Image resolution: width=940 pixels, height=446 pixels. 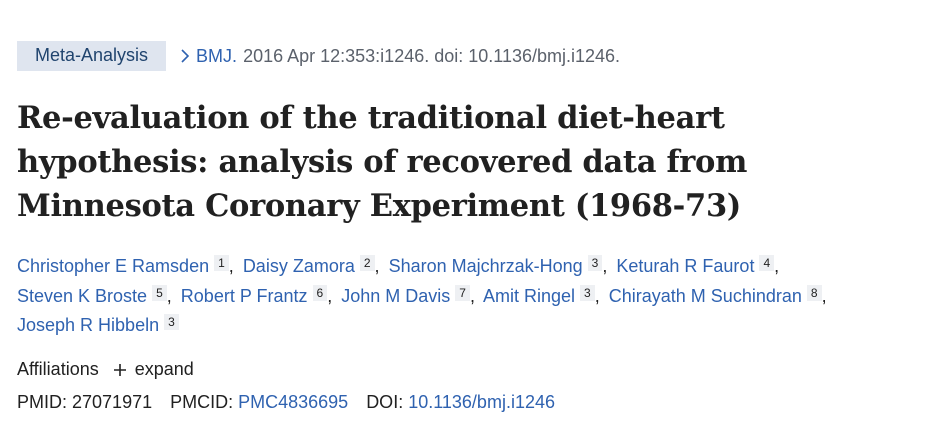 I want to click on identifier-label: PMCID:, so click(x=202, y=402).